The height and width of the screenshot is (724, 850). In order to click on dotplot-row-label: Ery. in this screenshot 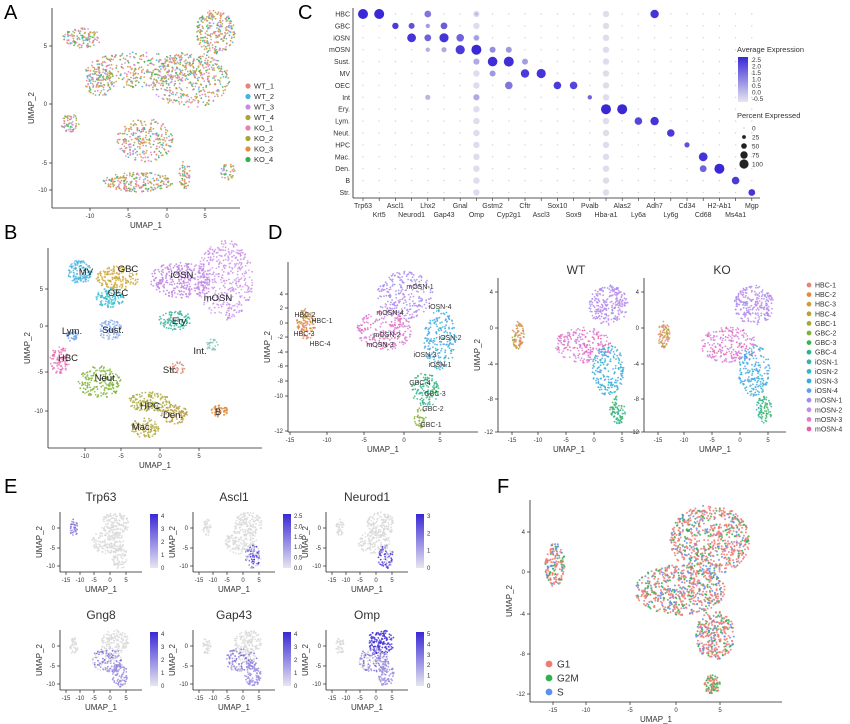, I will do `click(344, 110)`.